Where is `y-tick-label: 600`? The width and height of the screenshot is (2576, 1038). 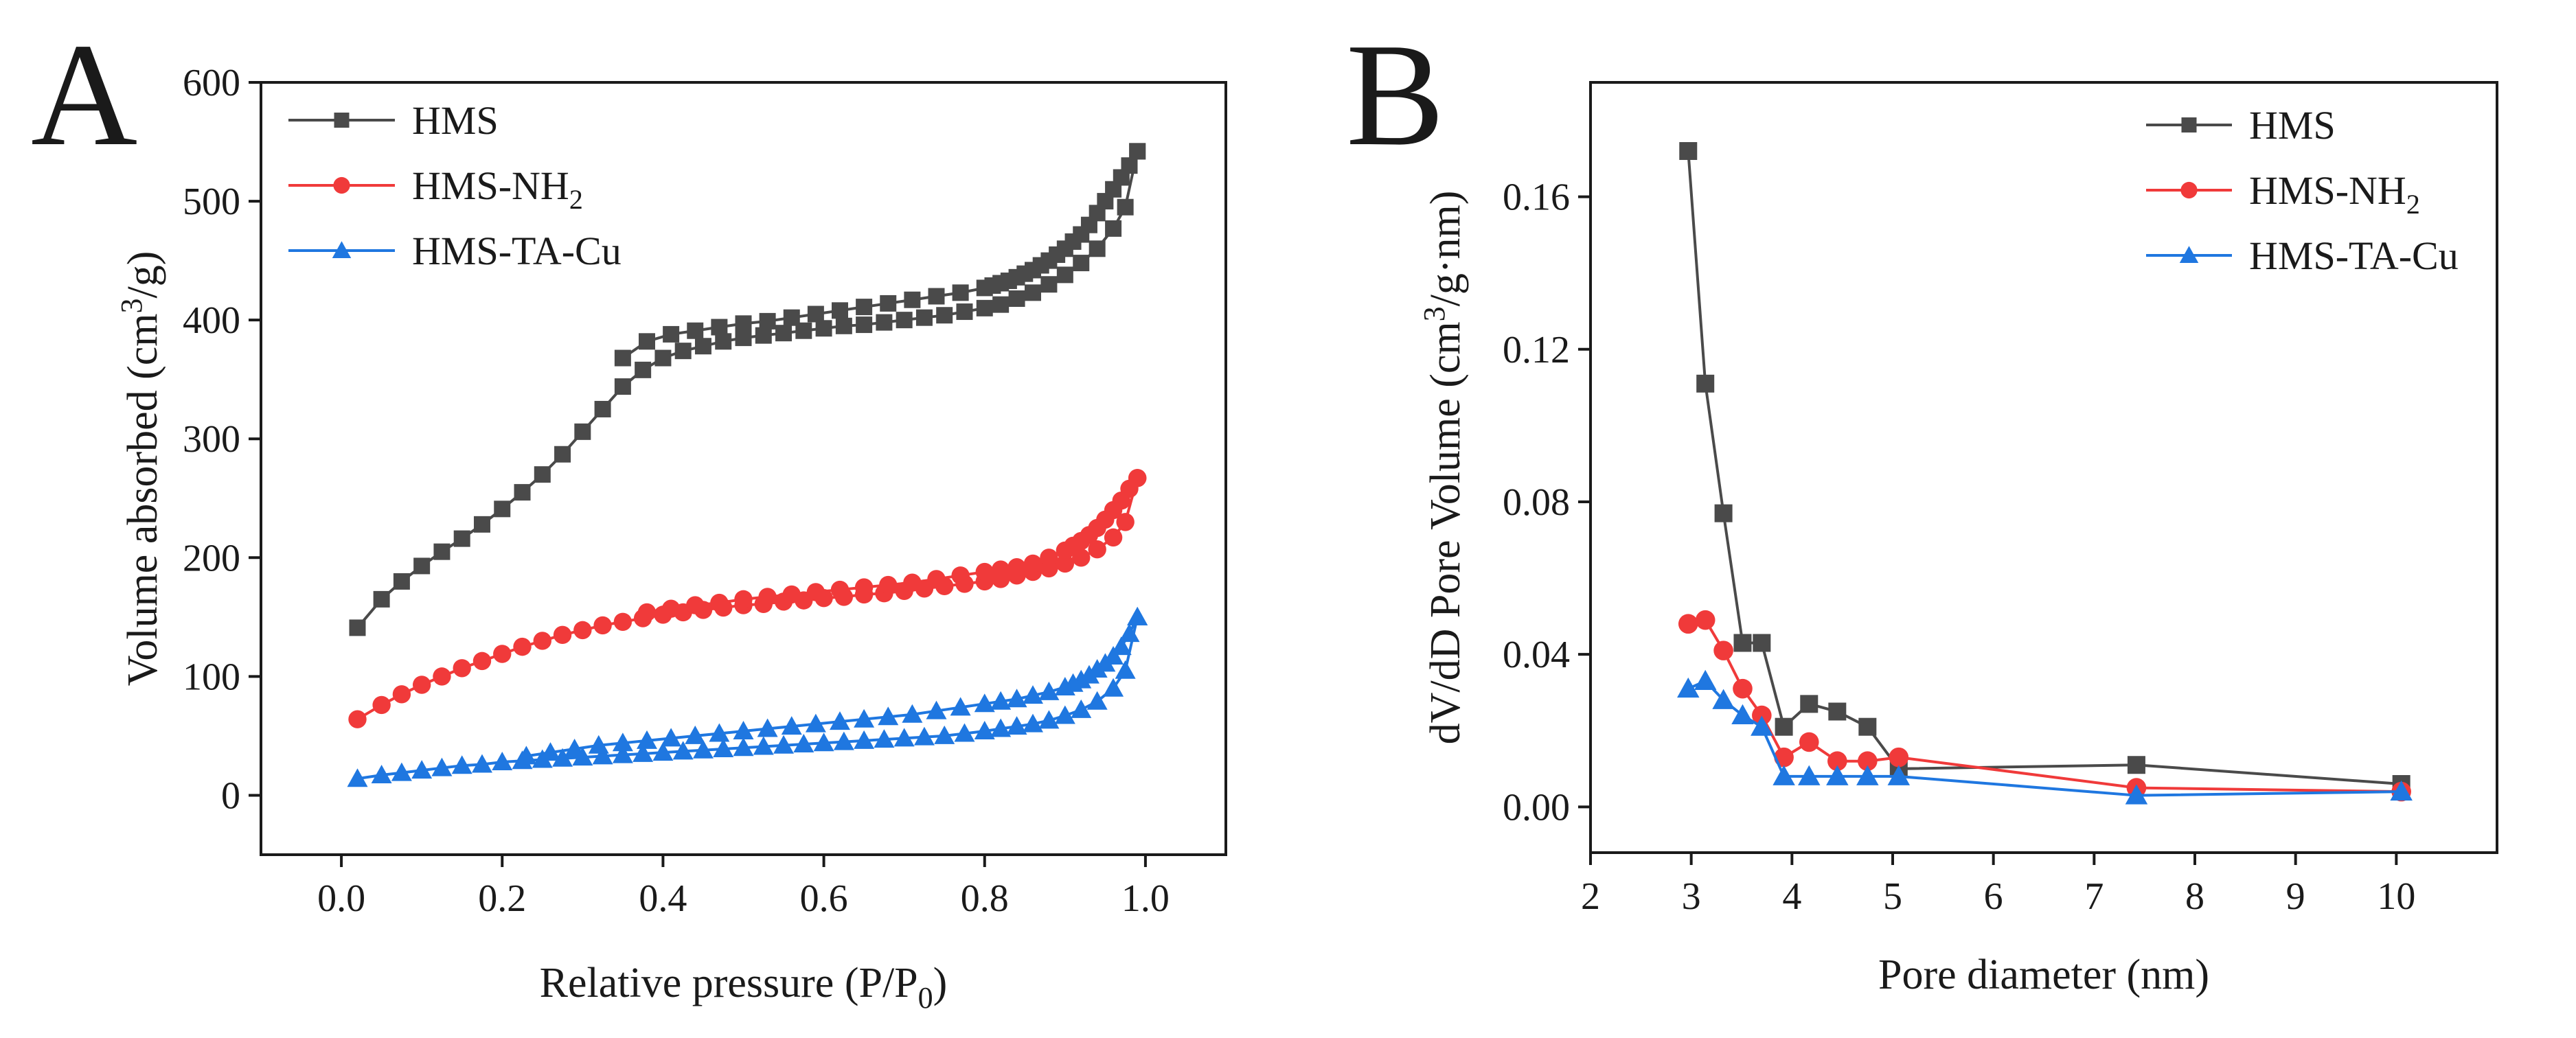
y-tick-label: 600 is located at coordinates (211, 83).